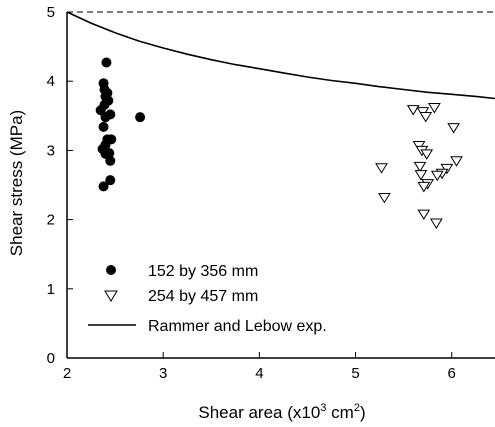 The height and width of the screenshot is (427, 495). What do you see at coordinates (51, 220) in the screenshot?
I see `y-tick-label: 2` at bounding box center [51, 220].